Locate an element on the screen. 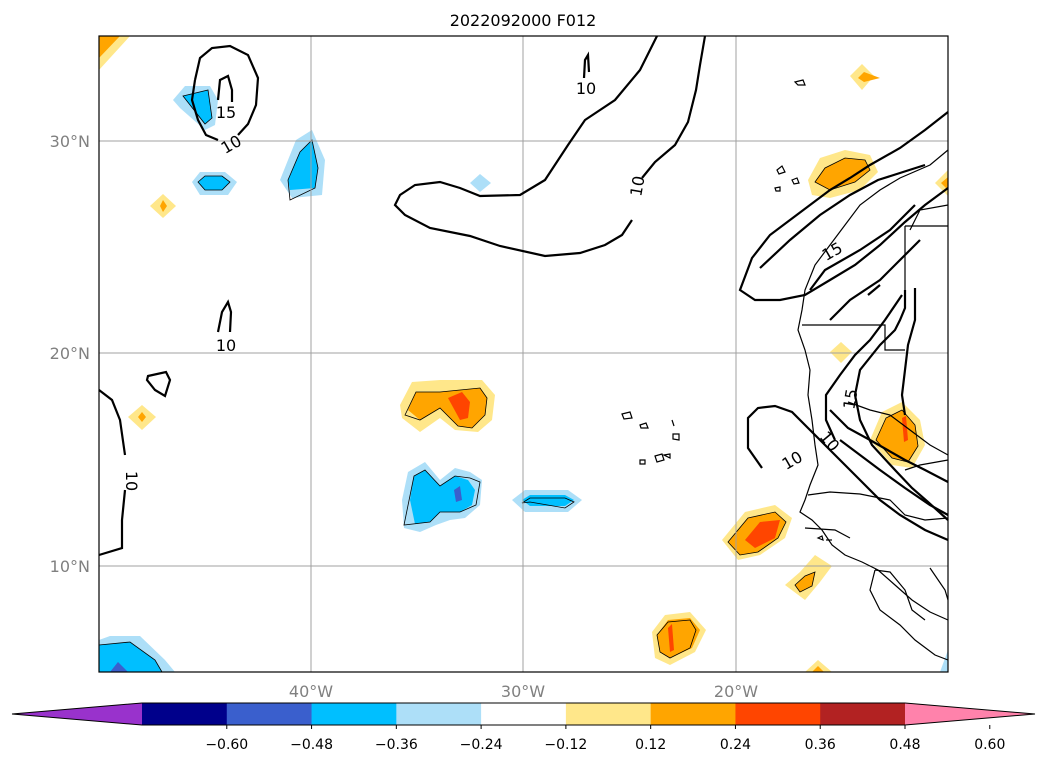  colorbar-tick-label: −0.24 is located at coordinates (481, 745).